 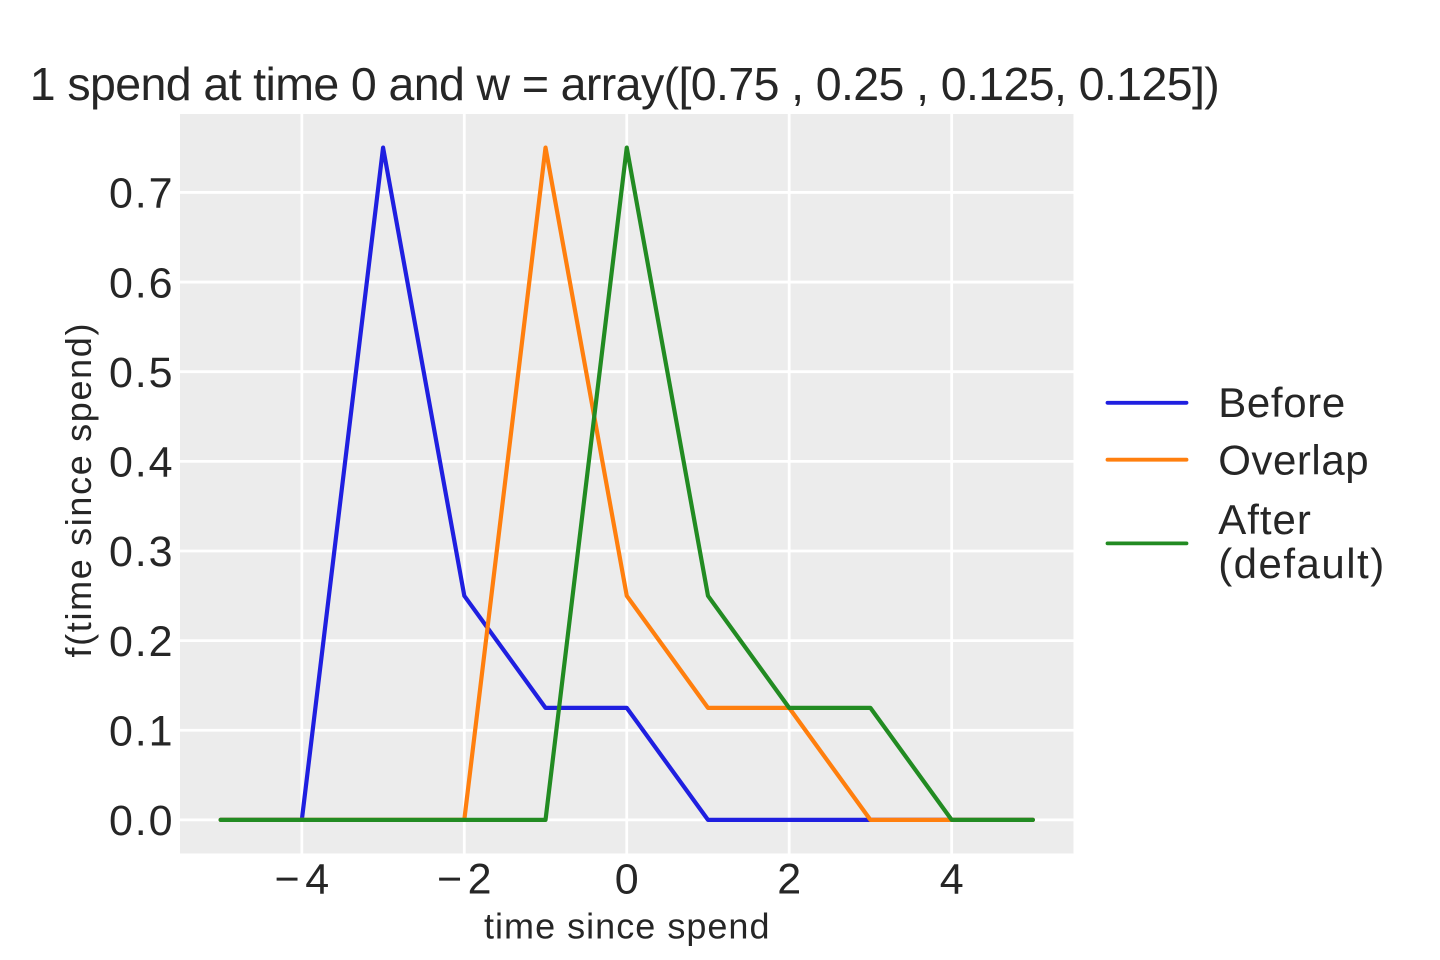 What do you see at coordinates (302, 880) in the screenshot?
I see `svg-text: −4` at bounding box center [302, 880].